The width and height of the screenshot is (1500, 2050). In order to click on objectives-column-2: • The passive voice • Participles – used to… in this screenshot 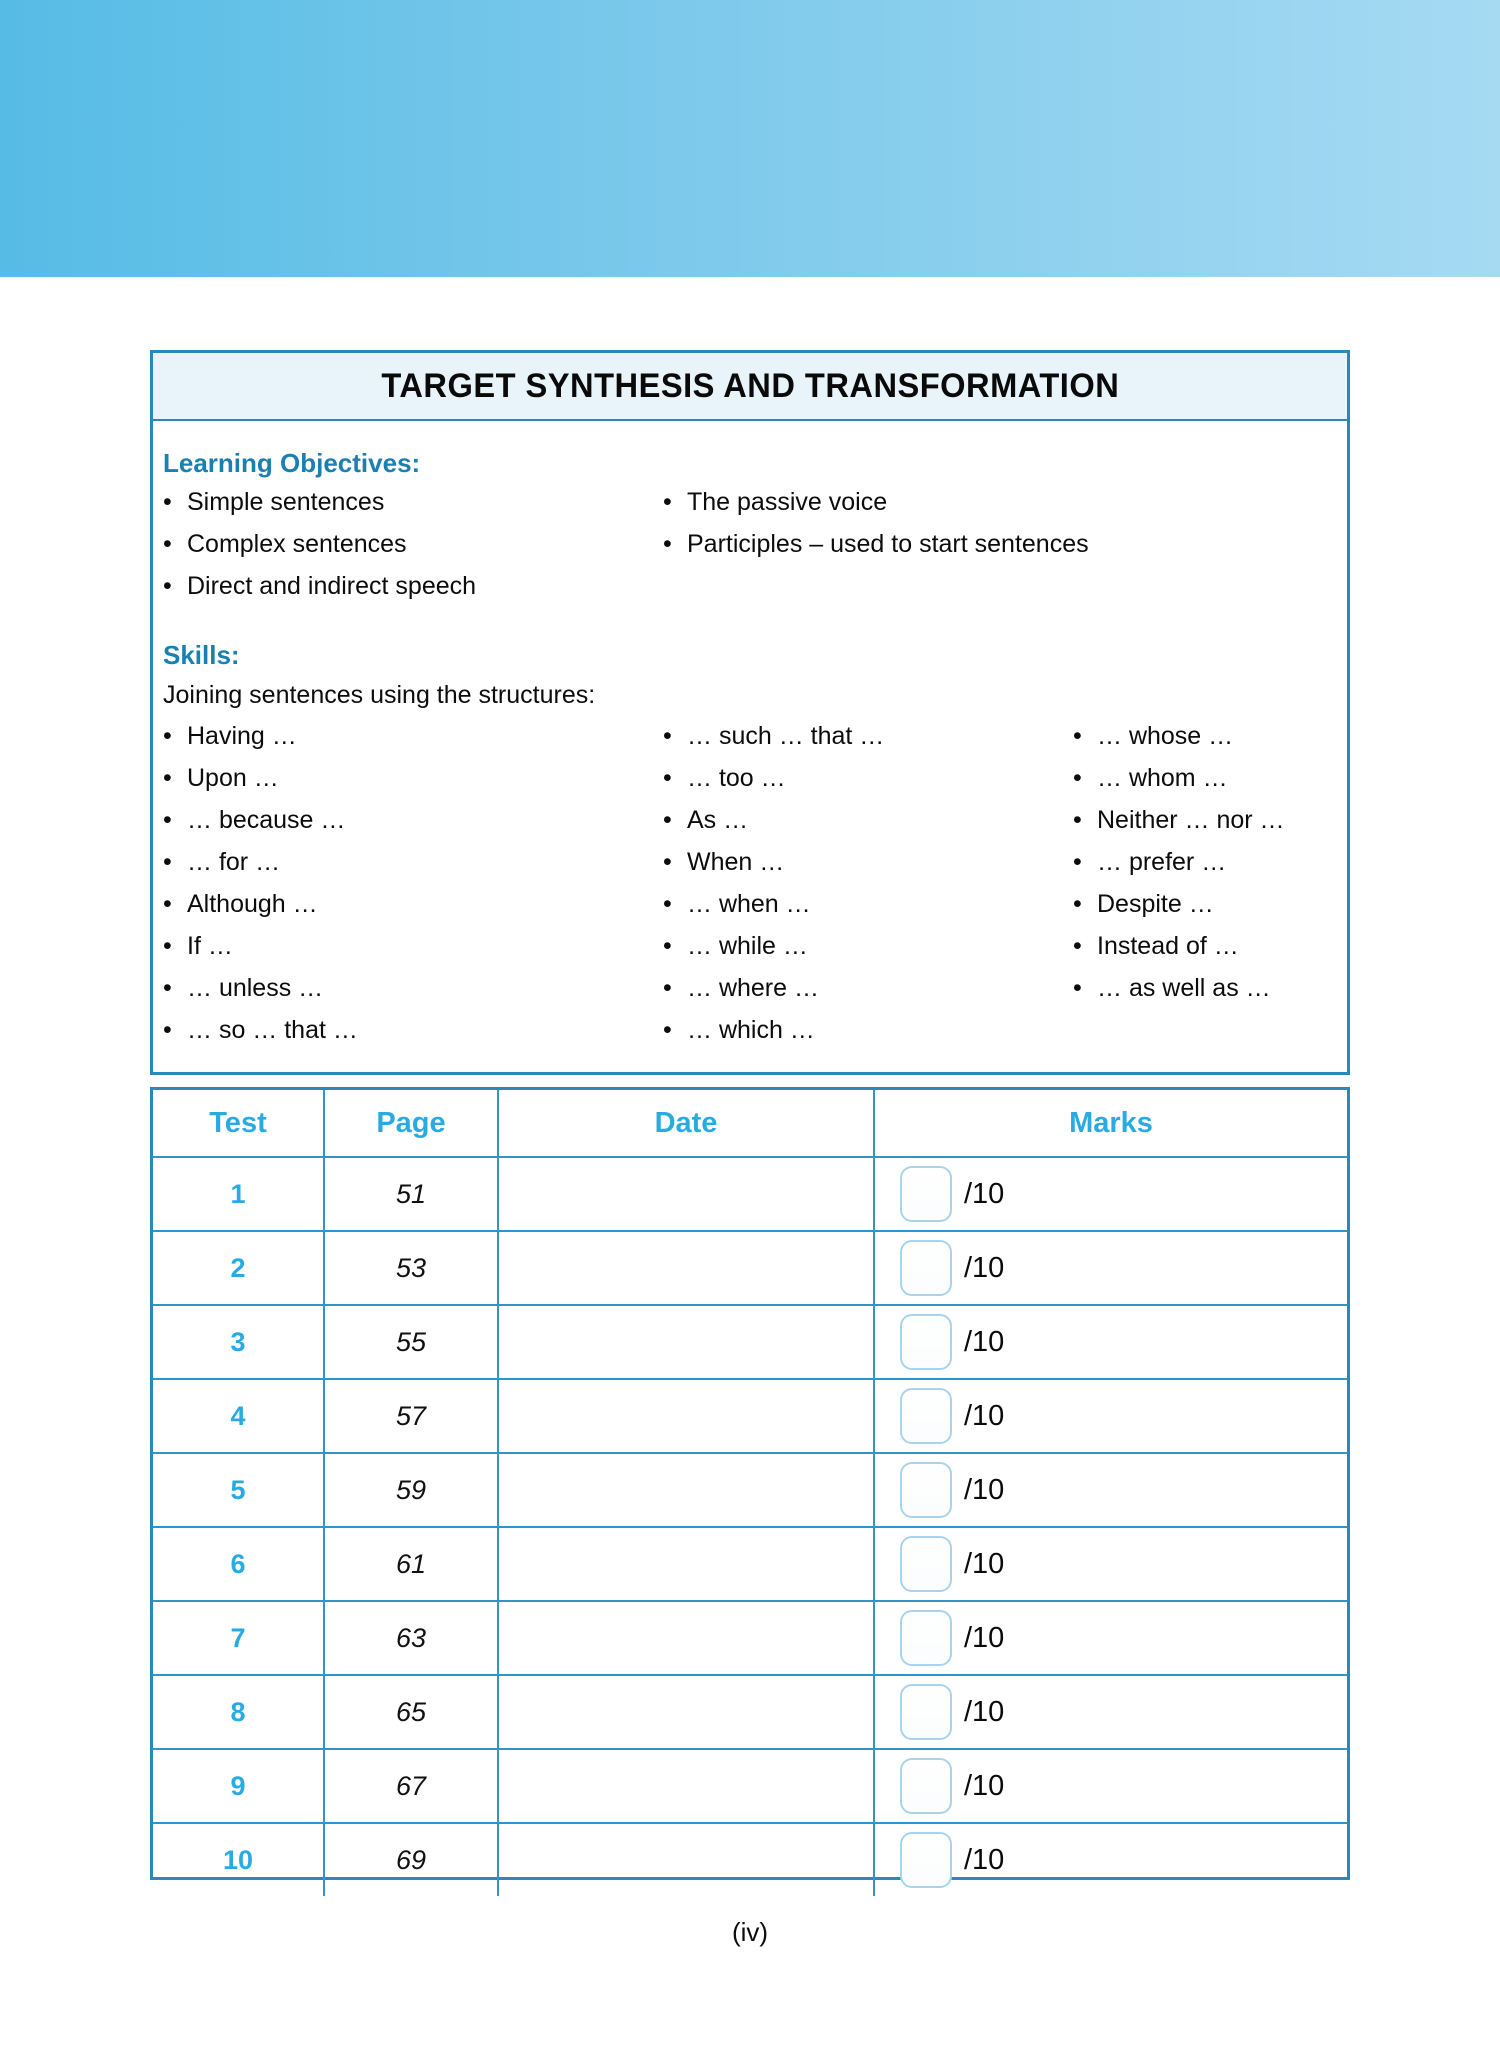, I will do `click(999, 523)`.